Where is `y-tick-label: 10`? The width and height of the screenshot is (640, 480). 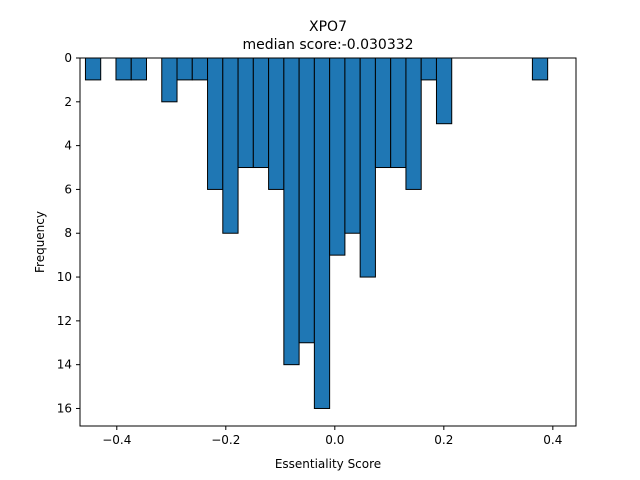
y-tick-label: 10 is located at coordinates (64, 277).